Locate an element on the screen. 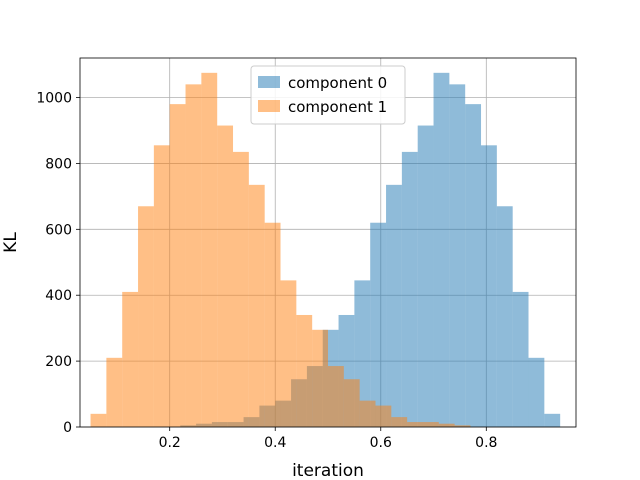 This screenshot has width=640, height=480. x-tick-label: 0.4 is located at coordinates (275, 443).